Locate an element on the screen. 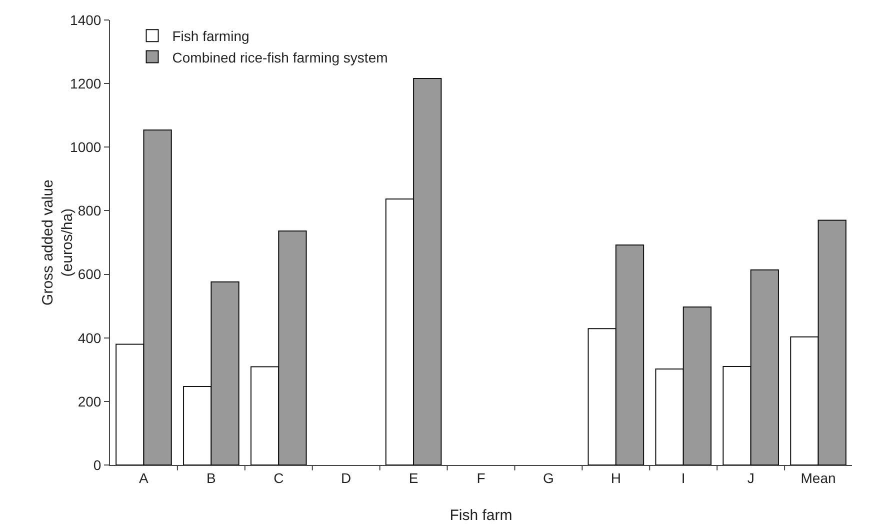 The image size is (872, 525). x-tick-label: I is located at coordinates (683, 478).